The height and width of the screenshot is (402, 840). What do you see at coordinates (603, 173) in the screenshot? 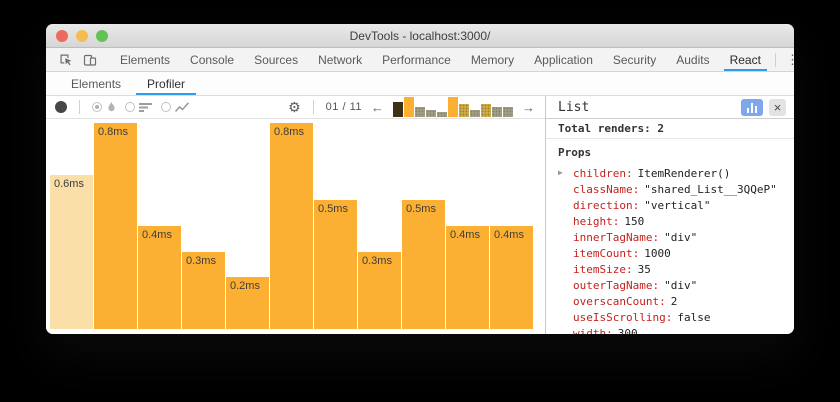
I see `prop-key: children:` at bounding box center [603, 173].